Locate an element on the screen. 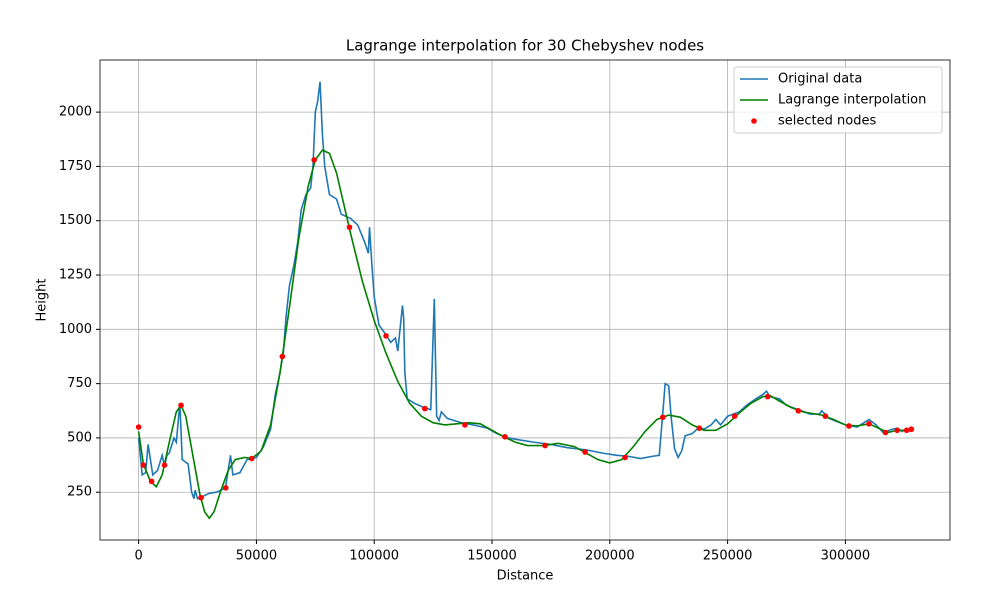 The image size is (1000, 600). y-tick-label: 2000 is located at coordinates (75, 112).